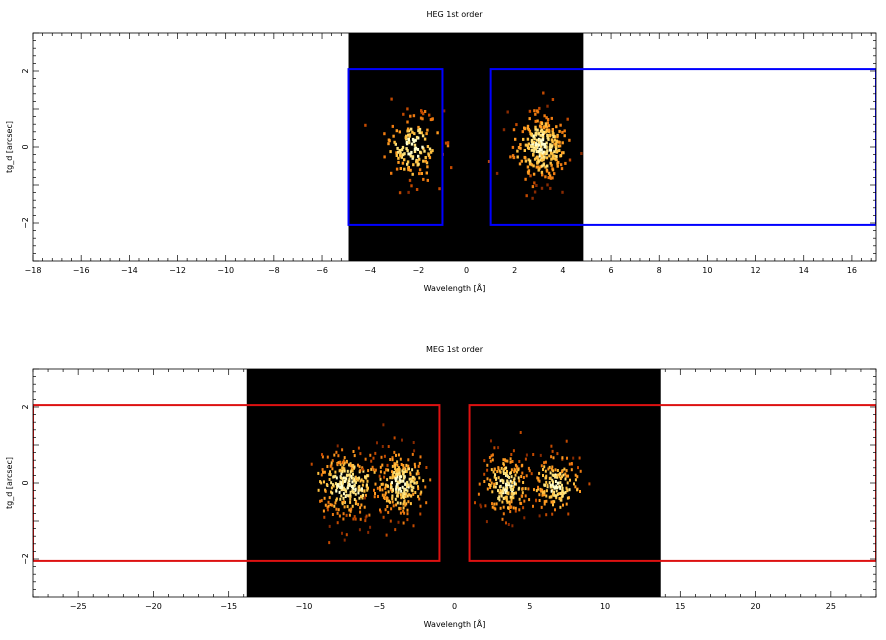  What do you see at coordinates (514, 270) in the screenshot?
I see `x-tick-label: 2` at bounding box center [514, 270].